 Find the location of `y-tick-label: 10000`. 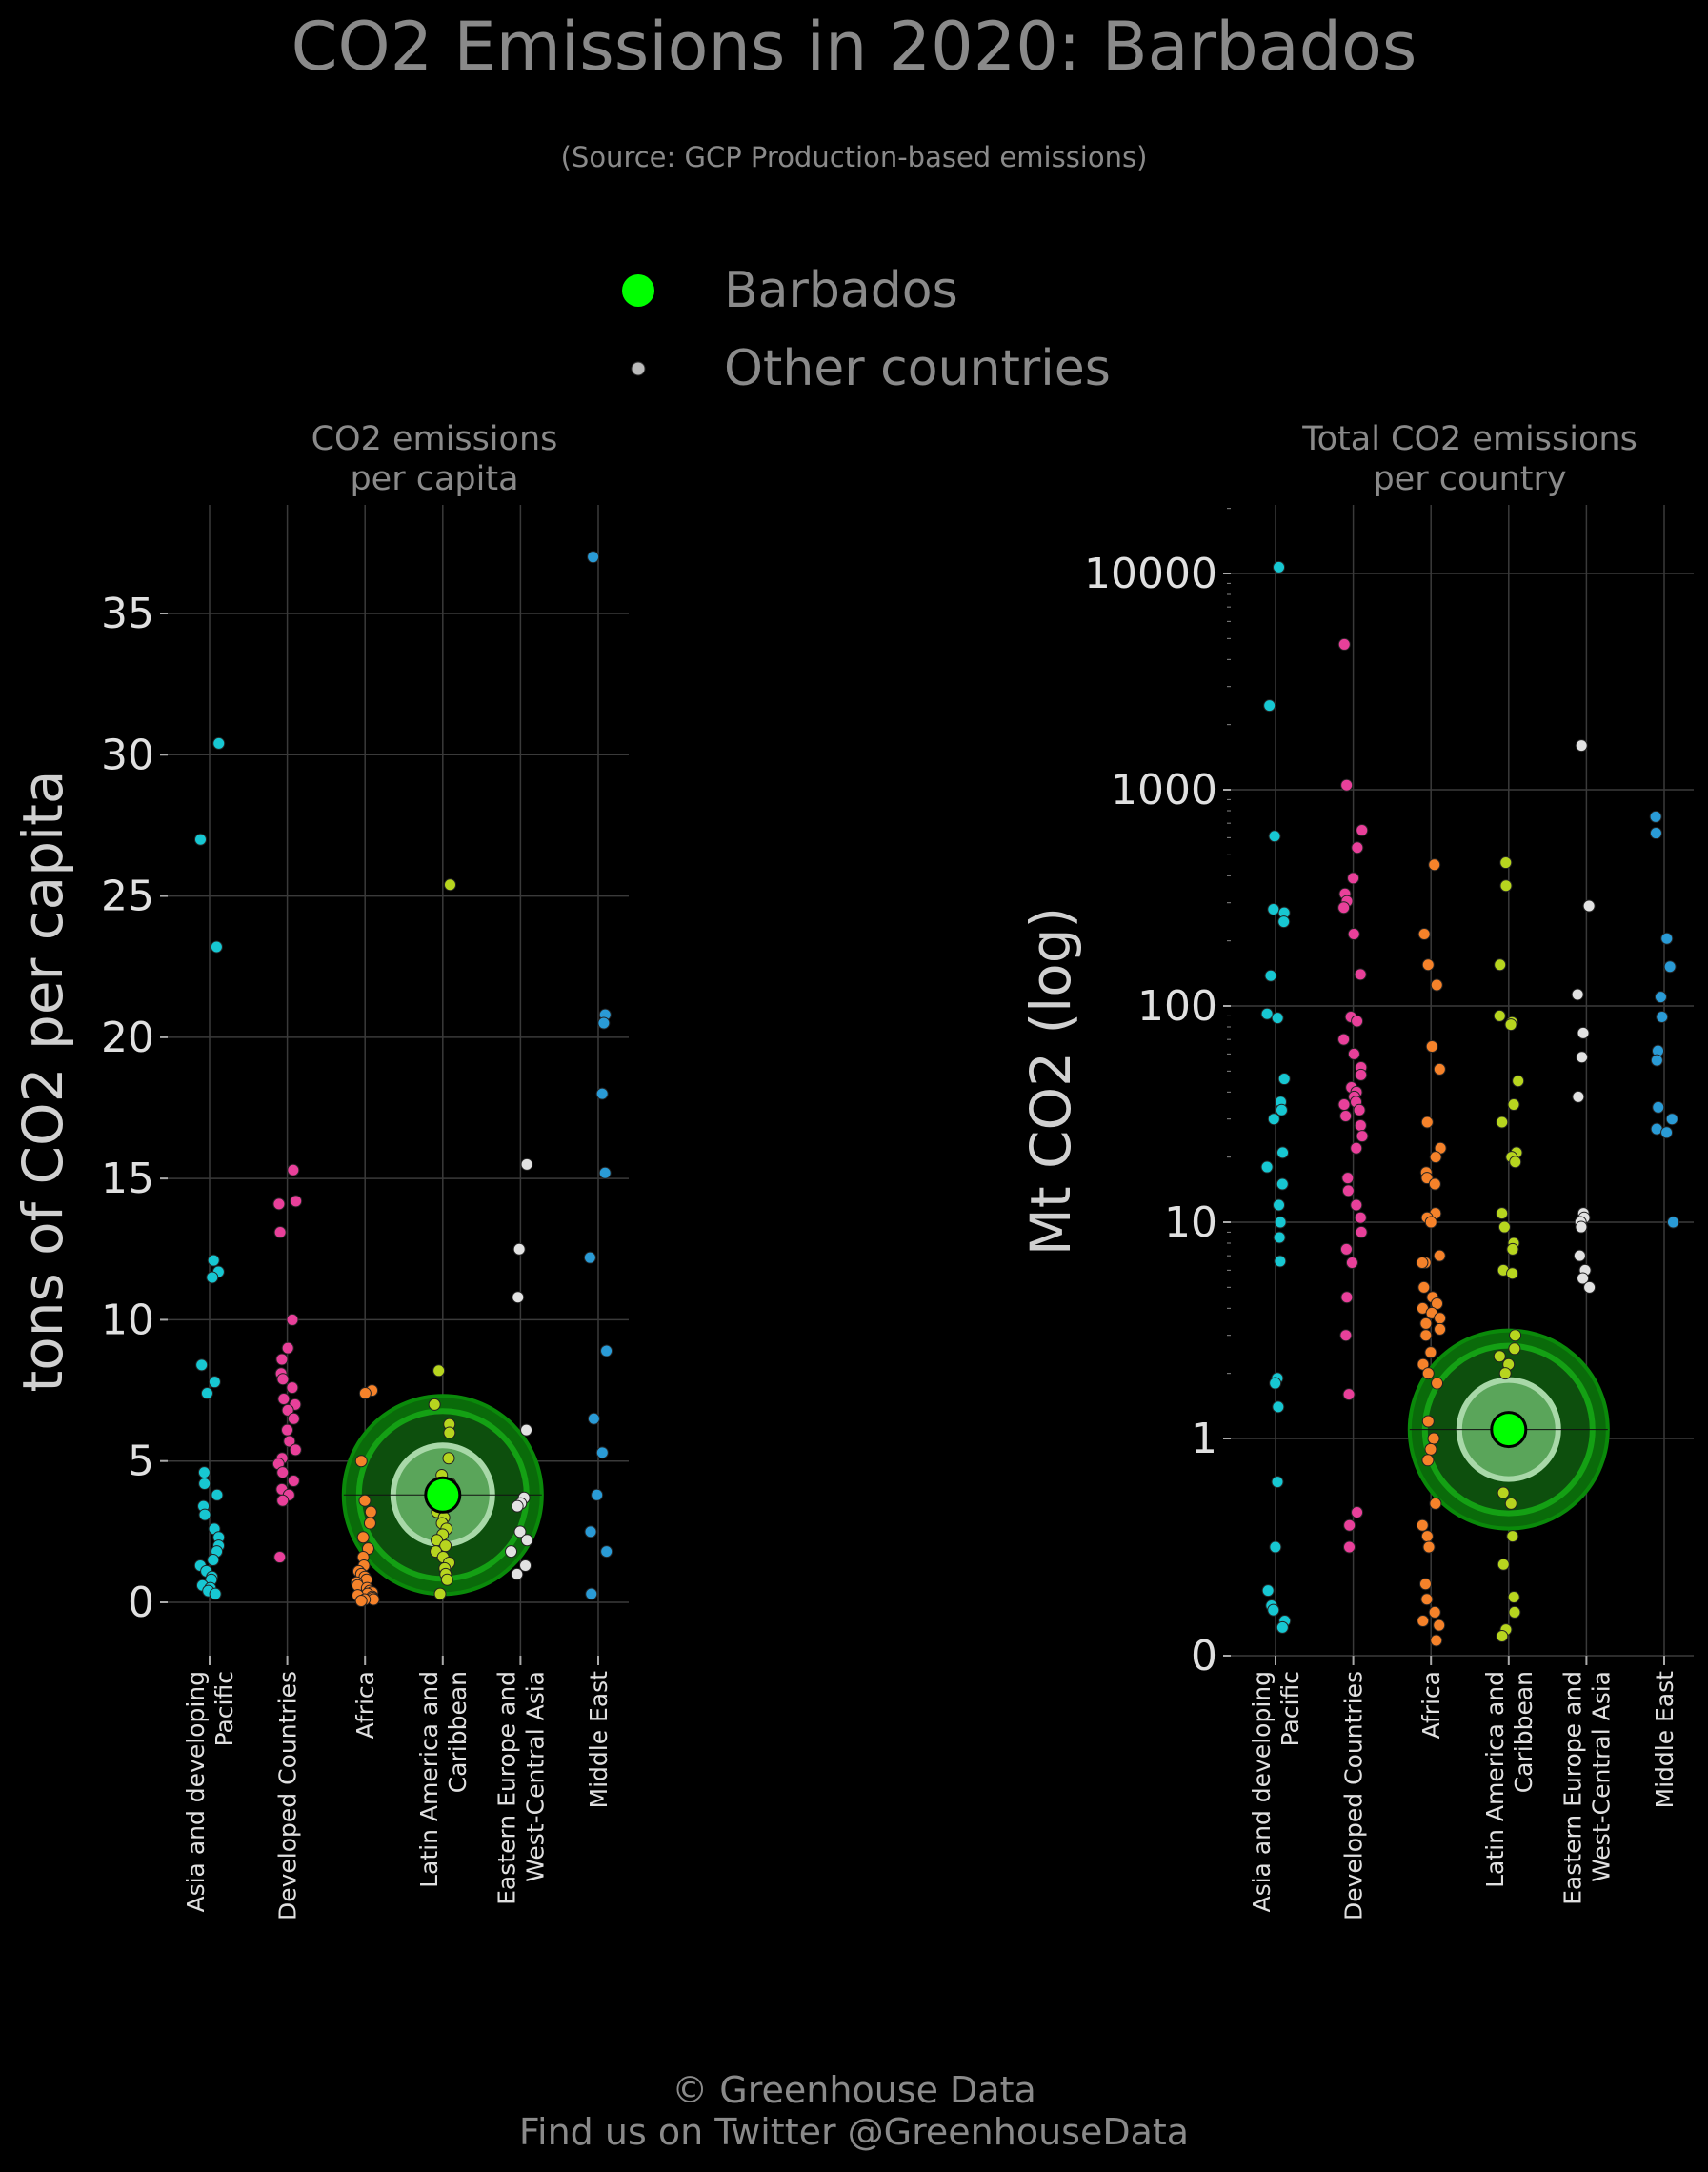

y-tick-label: 10000 is located at coordinates (1151, 574).